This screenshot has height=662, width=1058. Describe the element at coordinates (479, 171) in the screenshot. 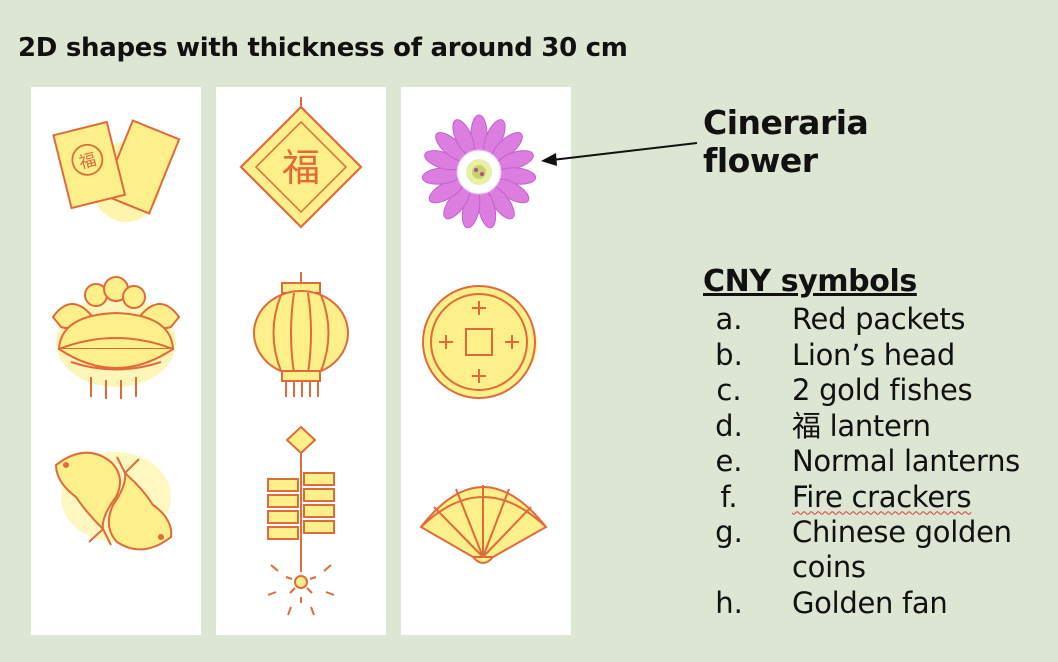

I see `cineraria-flower-icon` at that location.